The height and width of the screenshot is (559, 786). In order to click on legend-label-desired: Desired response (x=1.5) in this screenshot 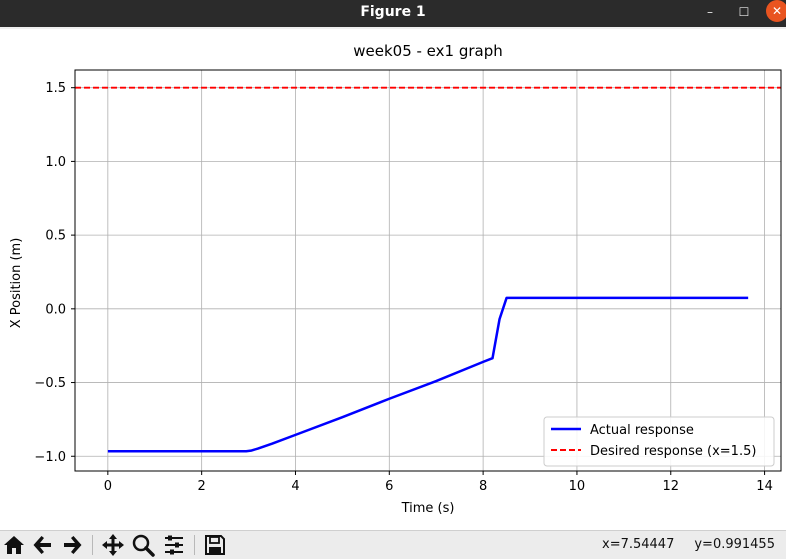, I will do `click(673, 451)`.